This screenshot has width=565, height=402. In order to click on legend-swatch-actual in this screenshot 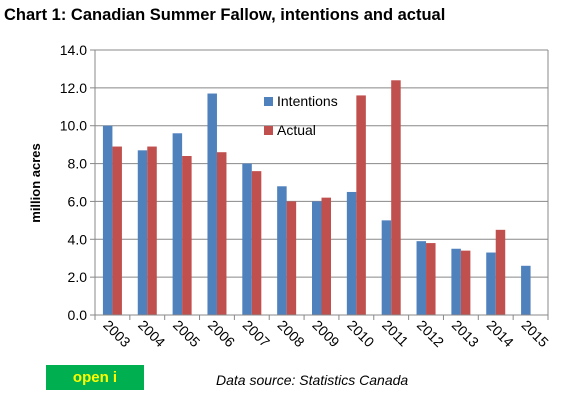, I will do `click(268, 130)`.